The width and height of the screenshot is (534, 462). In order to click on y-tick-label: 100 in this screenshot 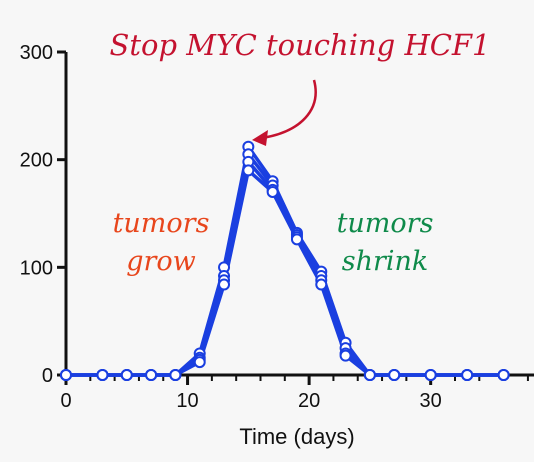, I will do `click(36, 268)`.